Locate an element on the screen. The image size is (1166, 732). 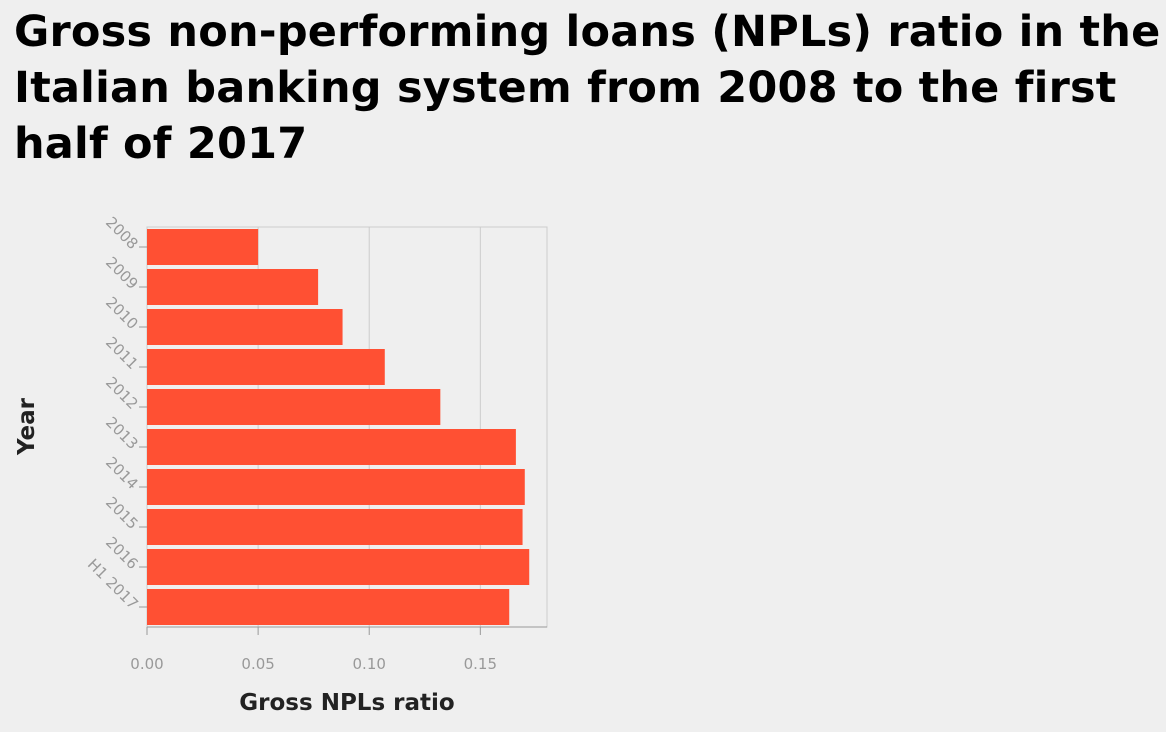
y-tick-label: 2013 is located at coordinates (122, 433).